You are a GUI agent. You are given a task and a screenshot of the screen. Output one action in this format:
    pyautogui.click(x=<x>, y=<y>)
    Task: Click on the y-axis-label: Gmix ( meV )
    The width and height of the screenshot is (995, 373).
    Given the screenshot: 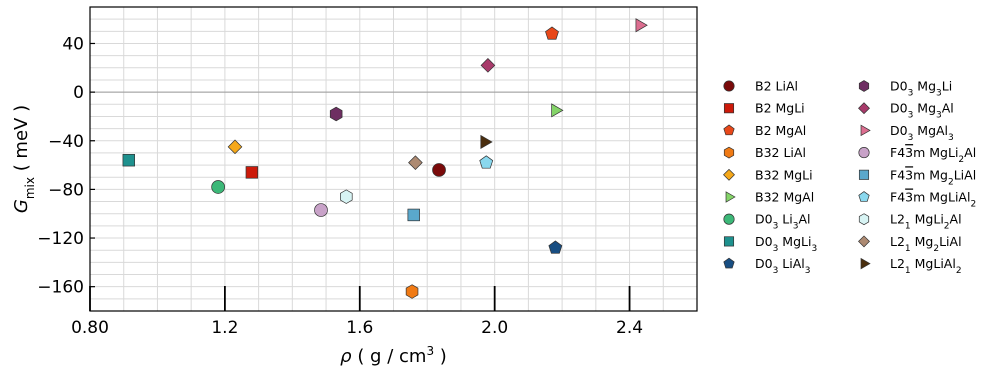 What is the action you would take?
    pyautogui.click(x=24, y=159)
    